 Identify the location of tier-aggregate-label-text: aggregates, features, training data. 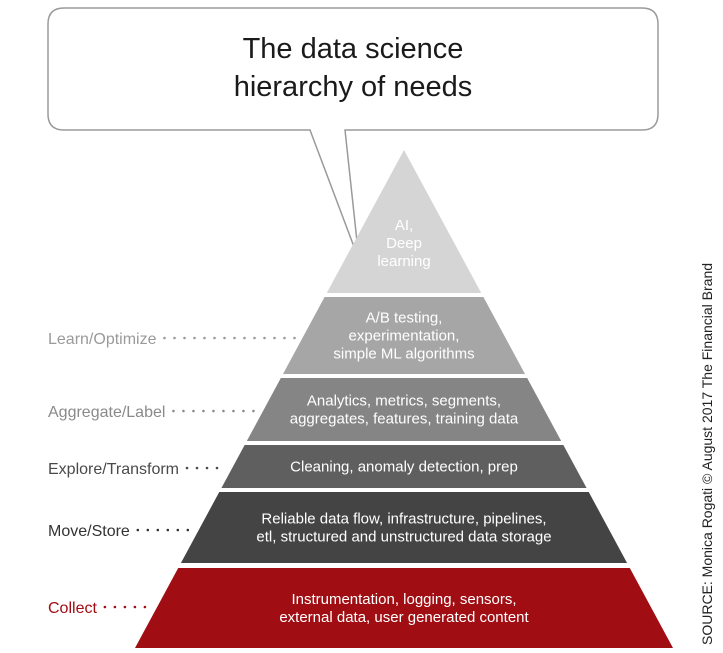
(404, 419).